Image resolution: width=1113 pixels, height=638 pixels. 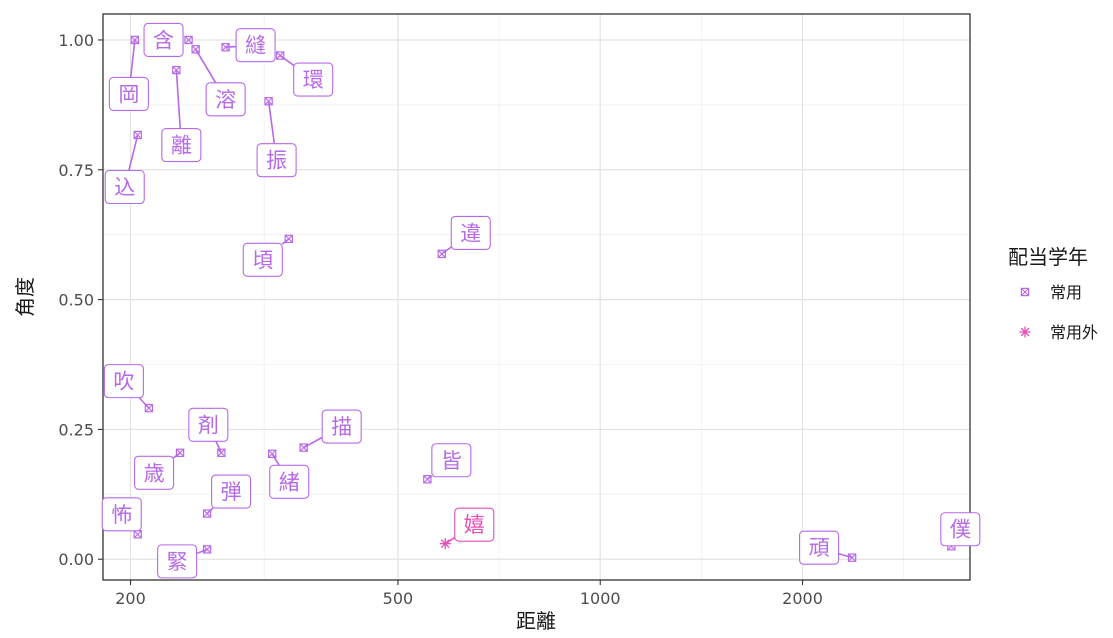 I want to click on data-label: 歳, so click(x=154, y=472).